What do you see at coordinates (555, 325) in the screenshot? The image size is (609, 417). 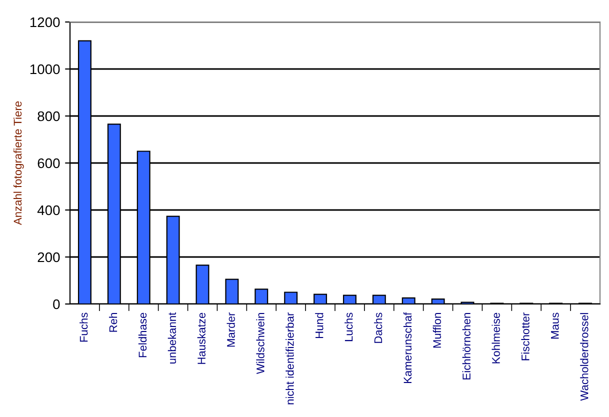 I see `x-tick-label: Maus` at bounding box center [555, 325].